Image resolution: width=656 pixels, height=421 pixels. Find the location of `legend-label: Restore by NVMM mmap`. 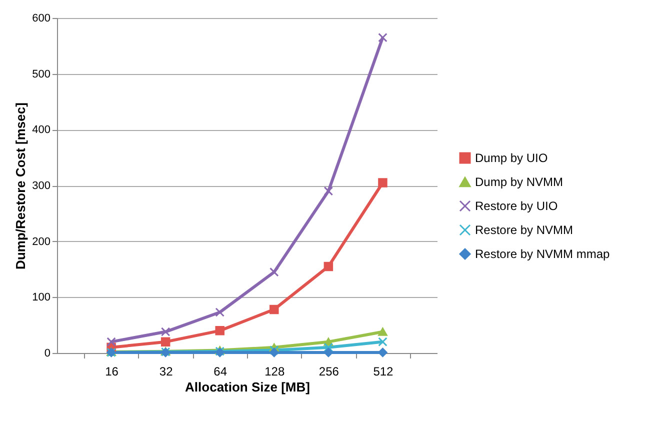

legend-label: Restore by NVMM mmap is located at coordinates (542, 254).